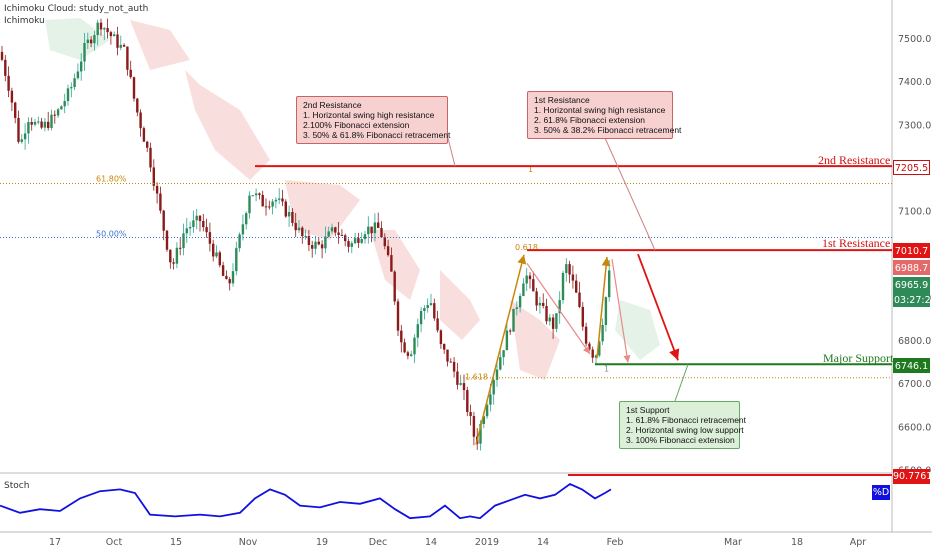 This screenshot has height=550, width=932. Describe the element at coordinates (914, 212) in the screenshot. I see `y-tick-label: 7100.0` at that location.